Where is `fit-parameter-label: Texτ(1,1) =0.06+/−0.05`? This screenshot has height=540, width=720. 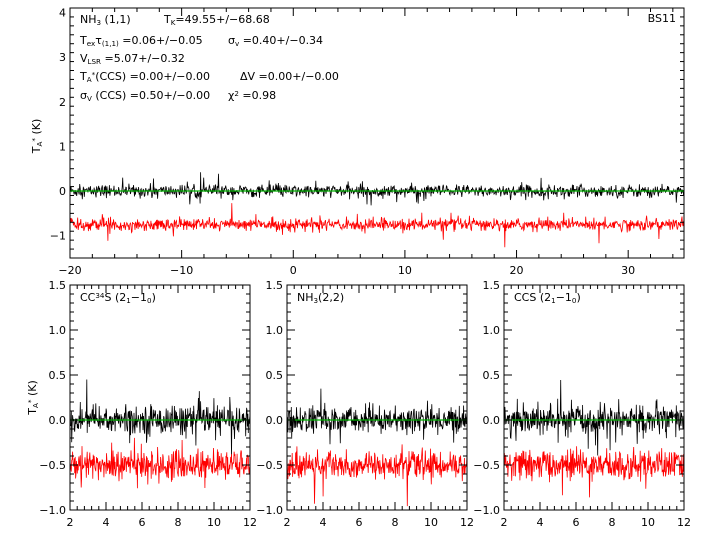
fit-parameter-label: Texτ(1,1) =0.06+/−0.05 is located at coordinates (141, 41).